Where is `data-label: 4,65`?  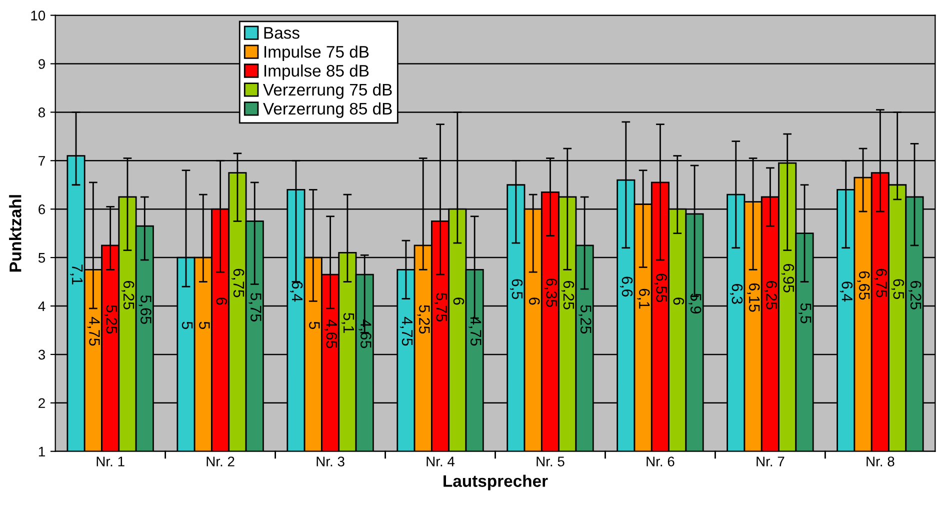 data-label: 4,65 is located at coordinates (331, 333).